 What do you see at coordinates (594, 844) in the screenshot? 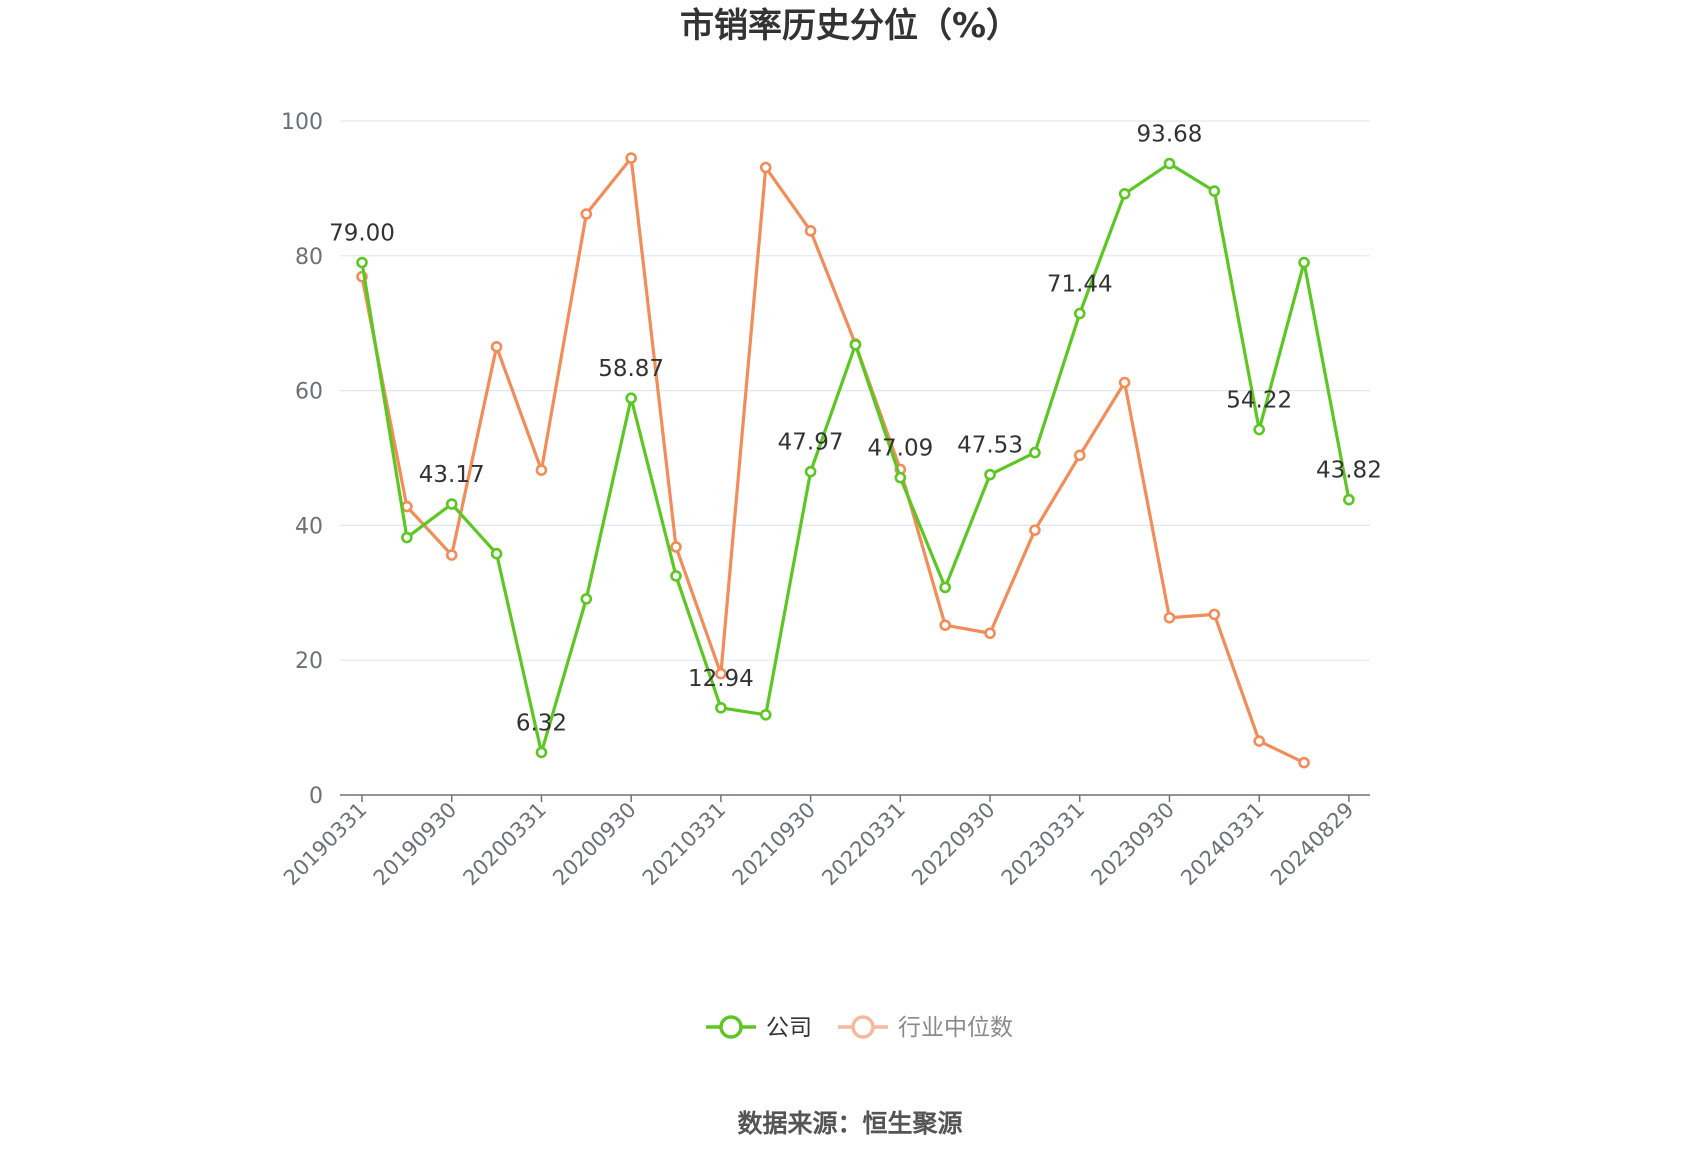
I see `x-tick-label: 20200930` at bounding box center [594, 844].